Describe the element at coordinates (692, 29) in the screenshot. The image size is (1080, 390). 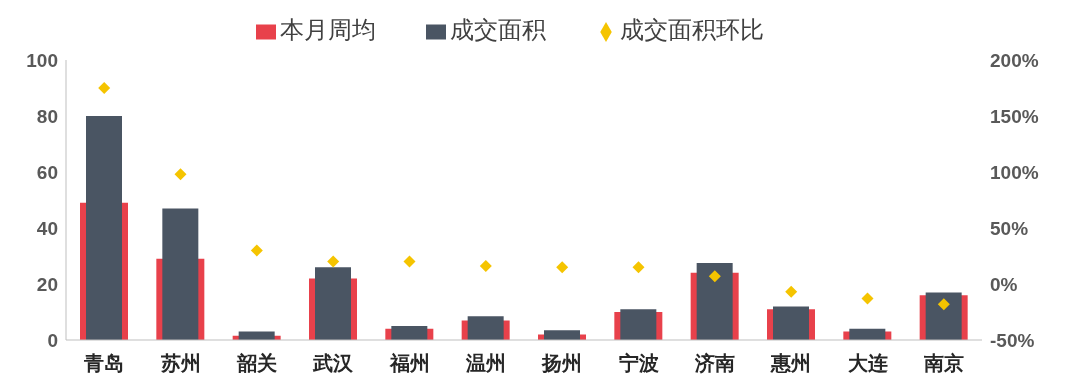
I see `legend-label: 成交面积环比` at that location.